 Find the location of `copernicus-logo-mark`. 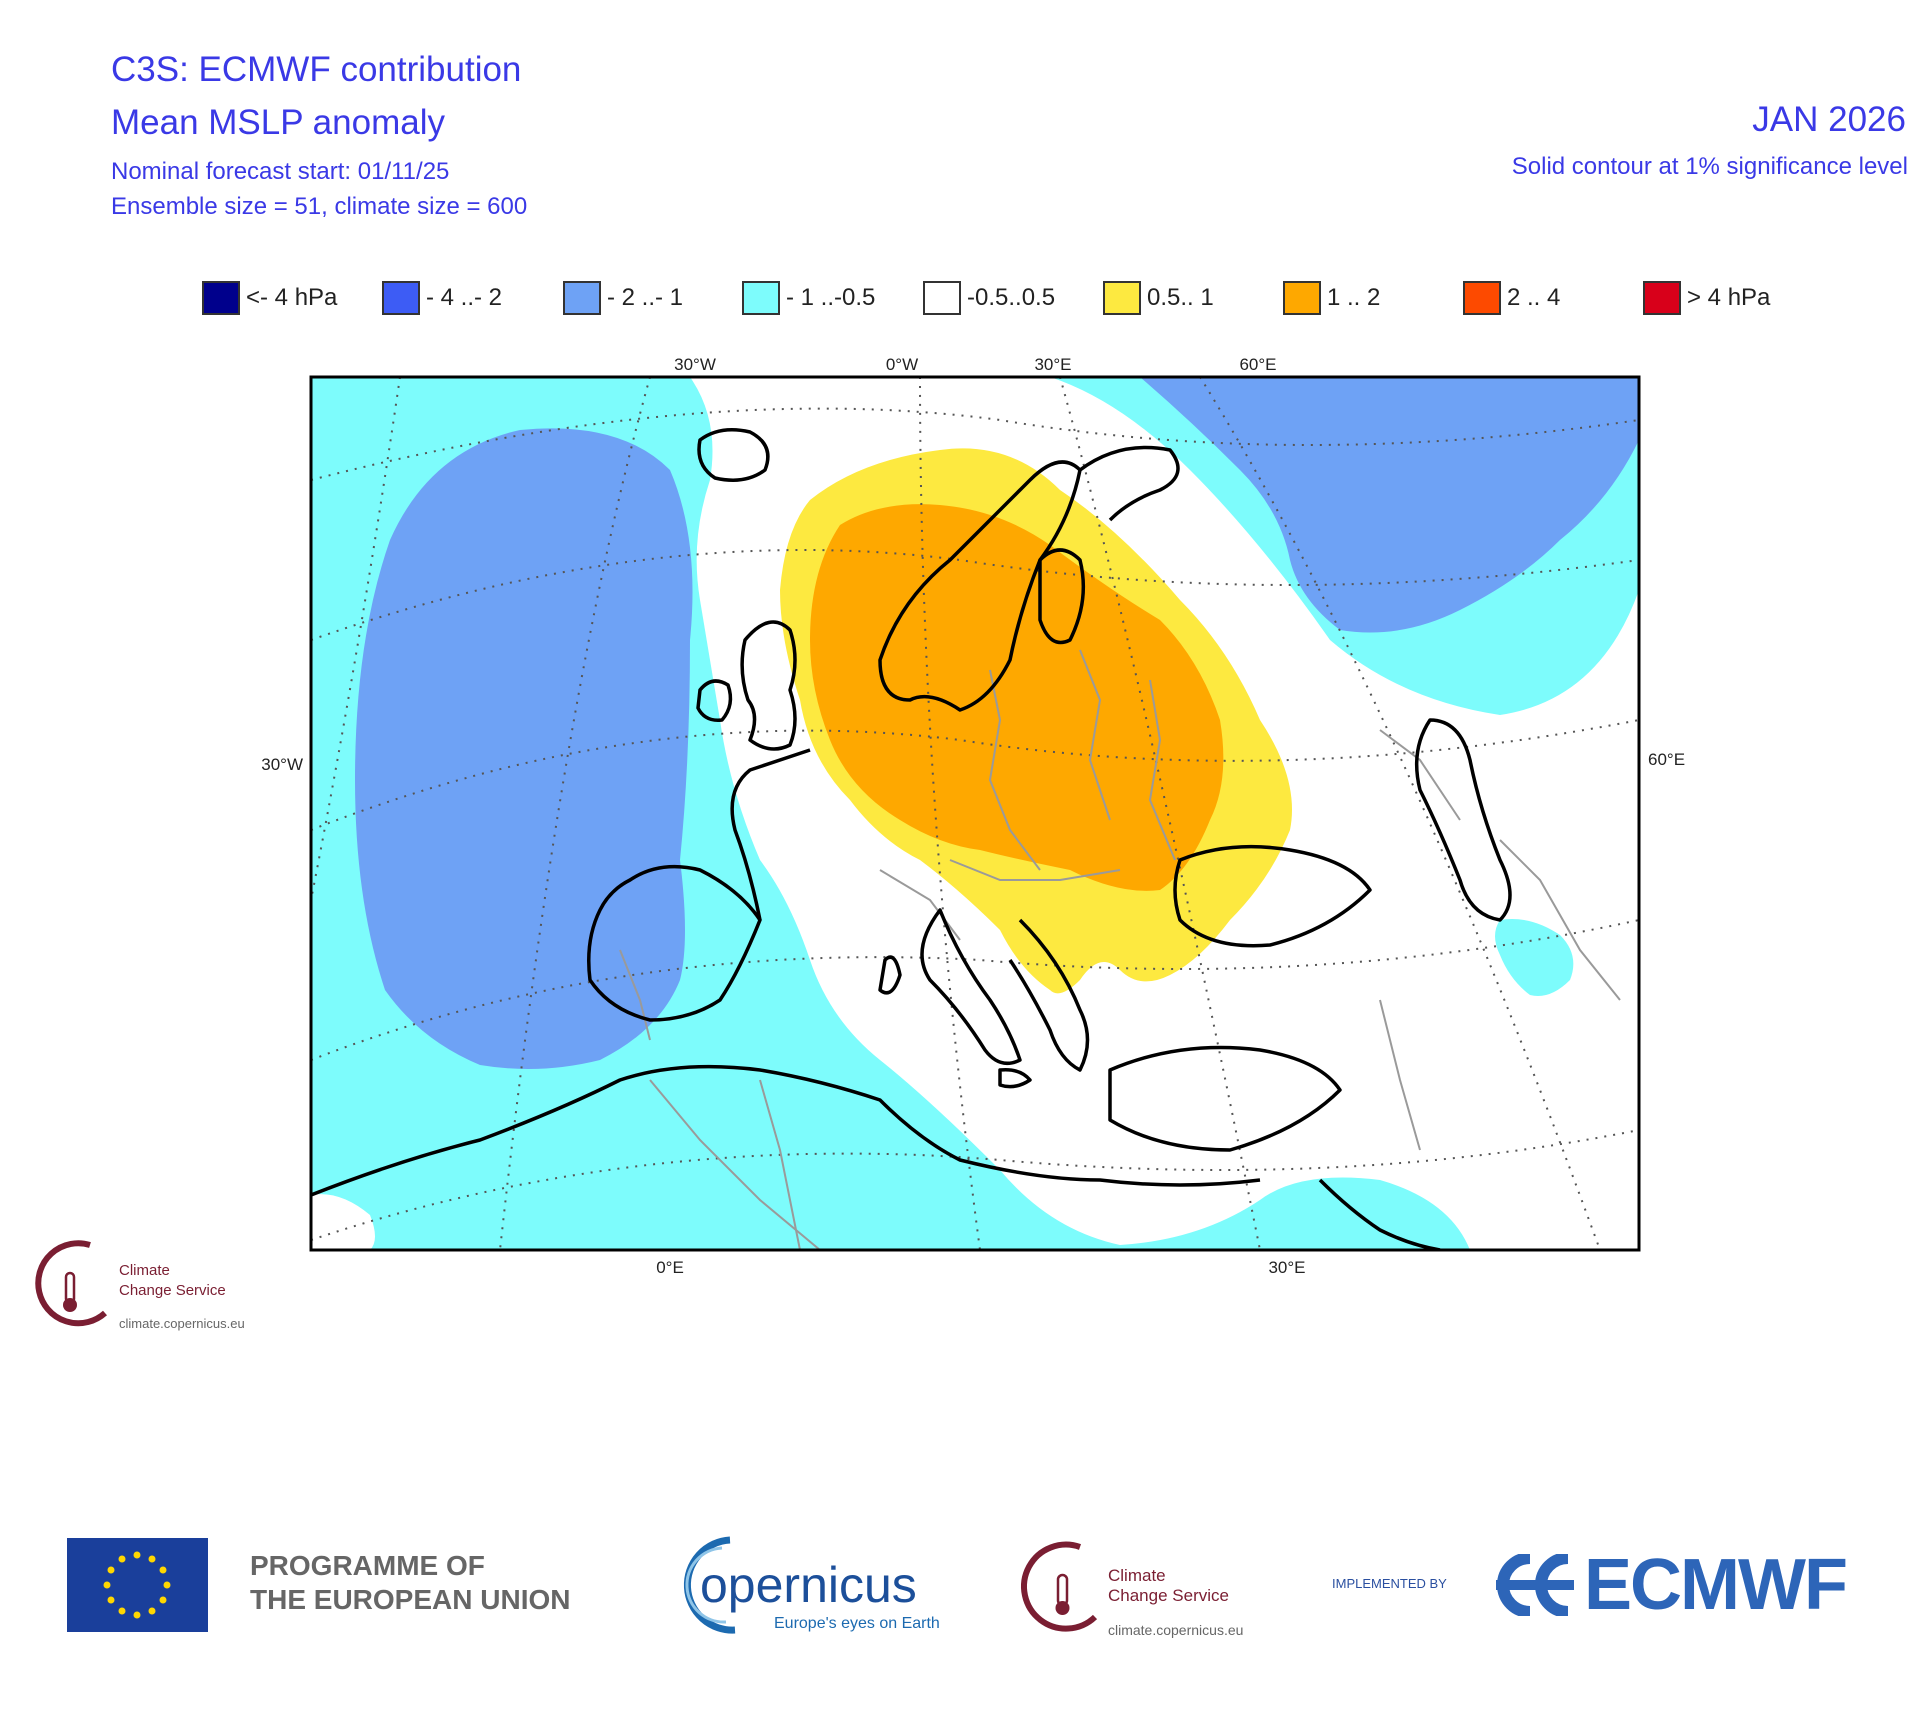

copernicus-logo-mark is located at coordinates (710, 1585).